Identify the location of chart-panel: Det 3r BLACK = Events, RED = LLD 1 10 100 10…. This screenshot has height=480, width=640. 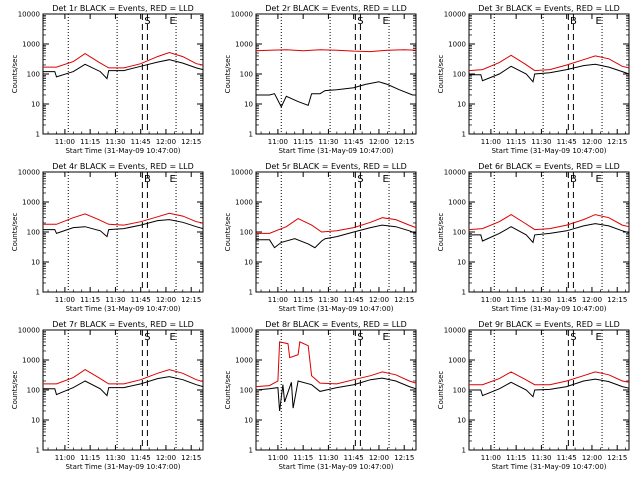
(533, 79).